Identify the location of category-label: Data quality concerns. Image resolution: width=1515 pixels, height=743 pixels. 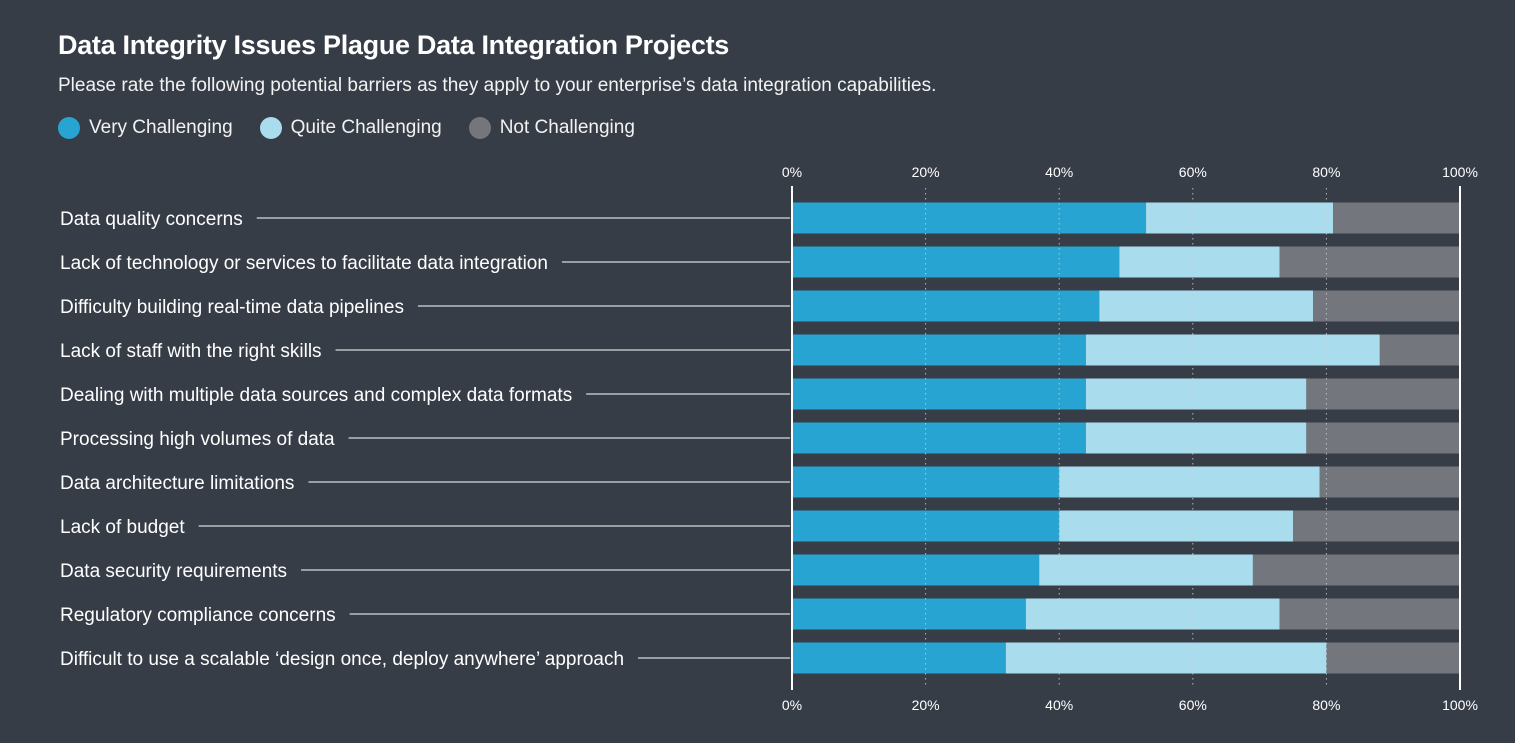
(151, 219).